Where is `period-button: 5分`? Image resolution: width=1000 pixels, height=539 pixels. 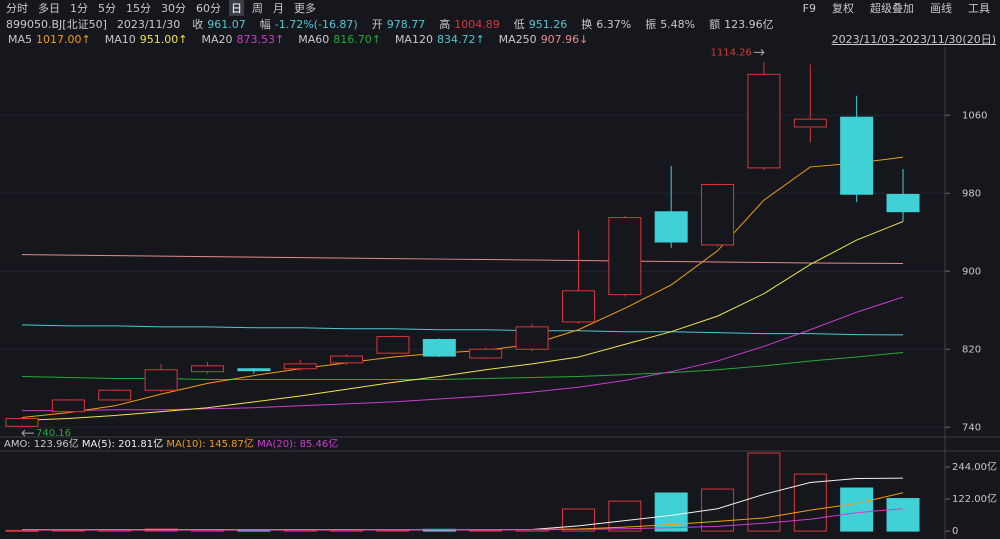
period-button: 5分 is located at coordinates (107, 8).